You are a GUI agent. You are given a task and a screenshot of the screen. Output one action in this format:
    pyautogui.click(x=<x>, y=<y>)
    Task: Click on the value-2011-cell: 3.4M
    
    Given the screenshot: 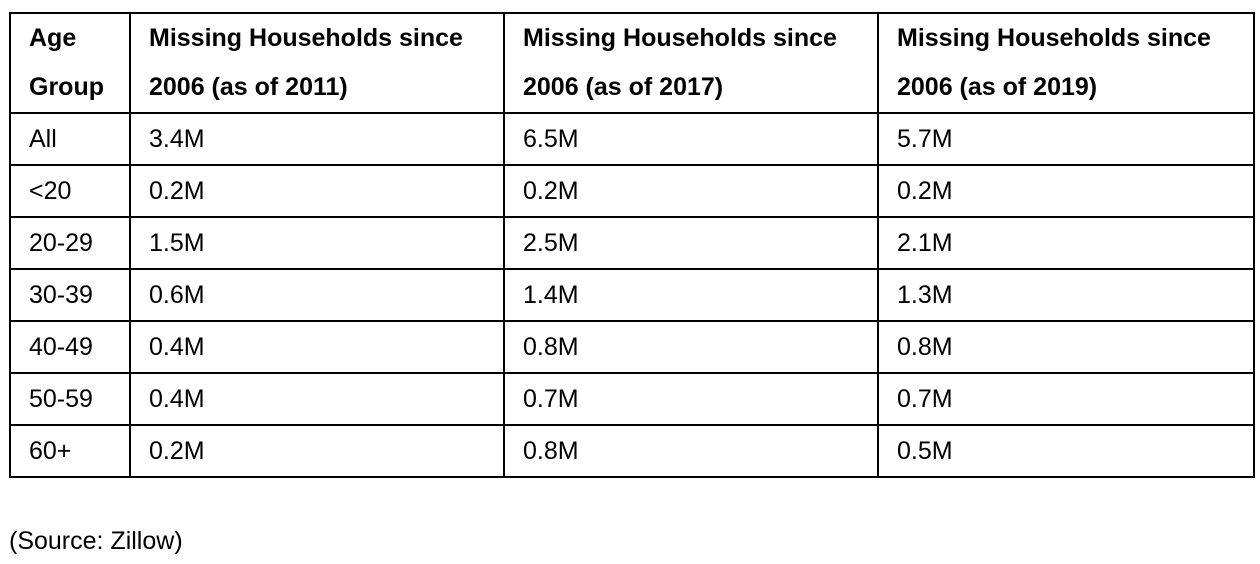 What is the action you would take?
    pyautogui.click(x=317, y=139)
    